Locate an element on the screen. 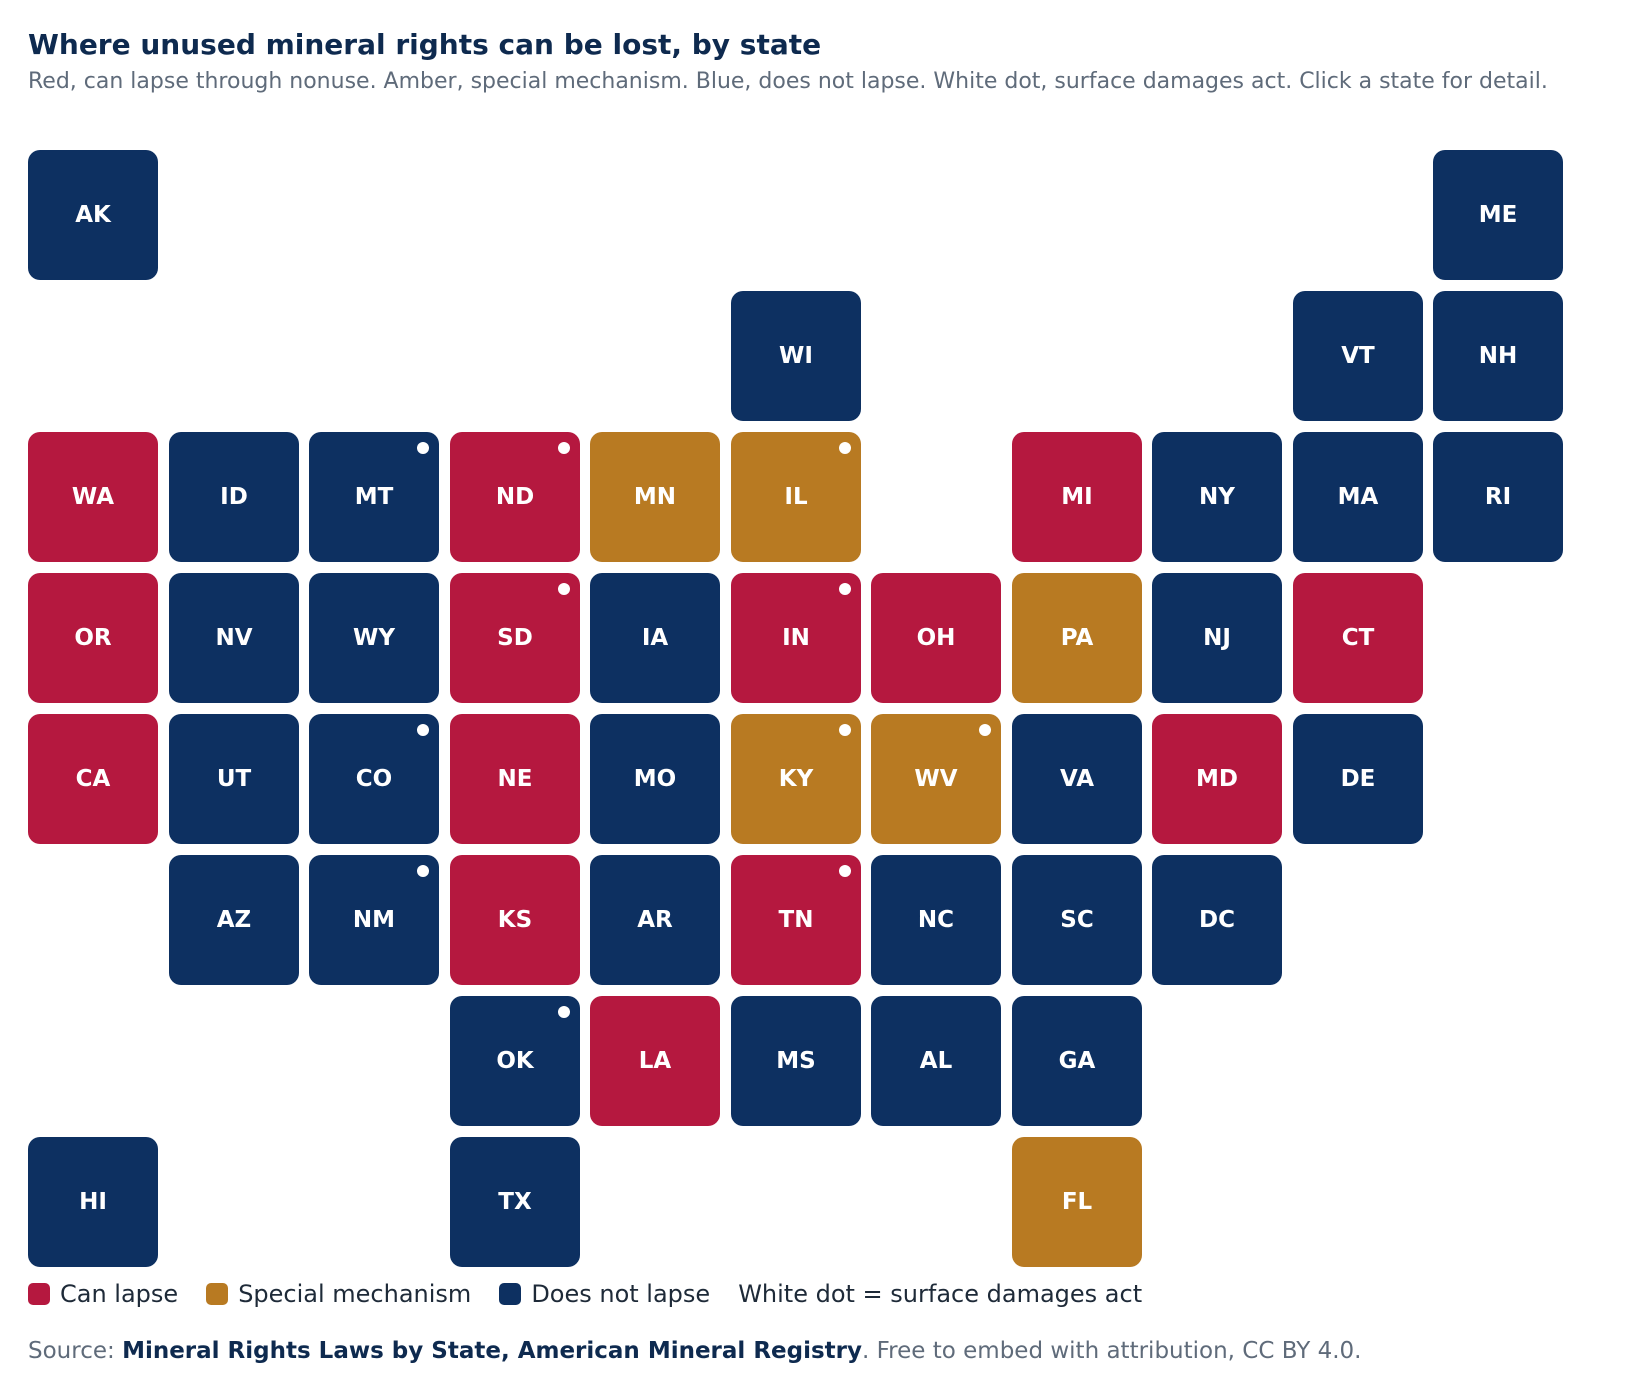 The image size is (1640, 1388). state-tile-ne: NE is located at coordinates (515, 779).